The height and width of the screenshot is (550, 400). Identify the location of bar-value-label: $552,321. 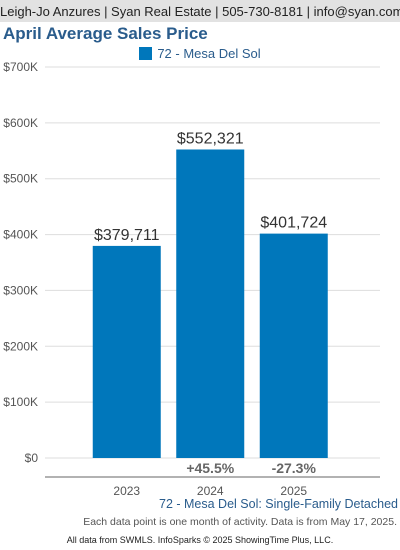
(210, 138).